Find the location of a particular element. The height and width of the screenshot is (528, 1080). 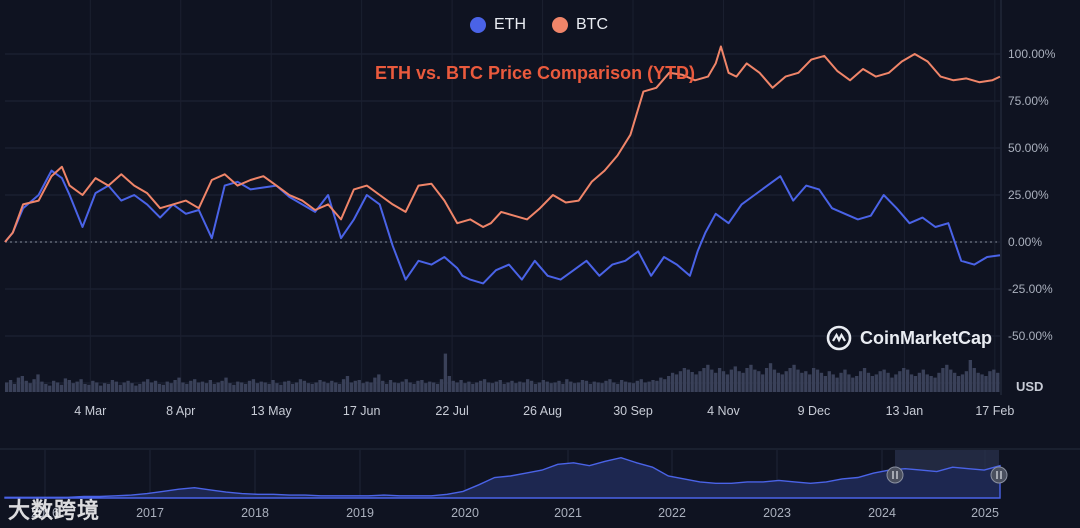

legend-item-eth: ETH is located at coordinates (498, 25).